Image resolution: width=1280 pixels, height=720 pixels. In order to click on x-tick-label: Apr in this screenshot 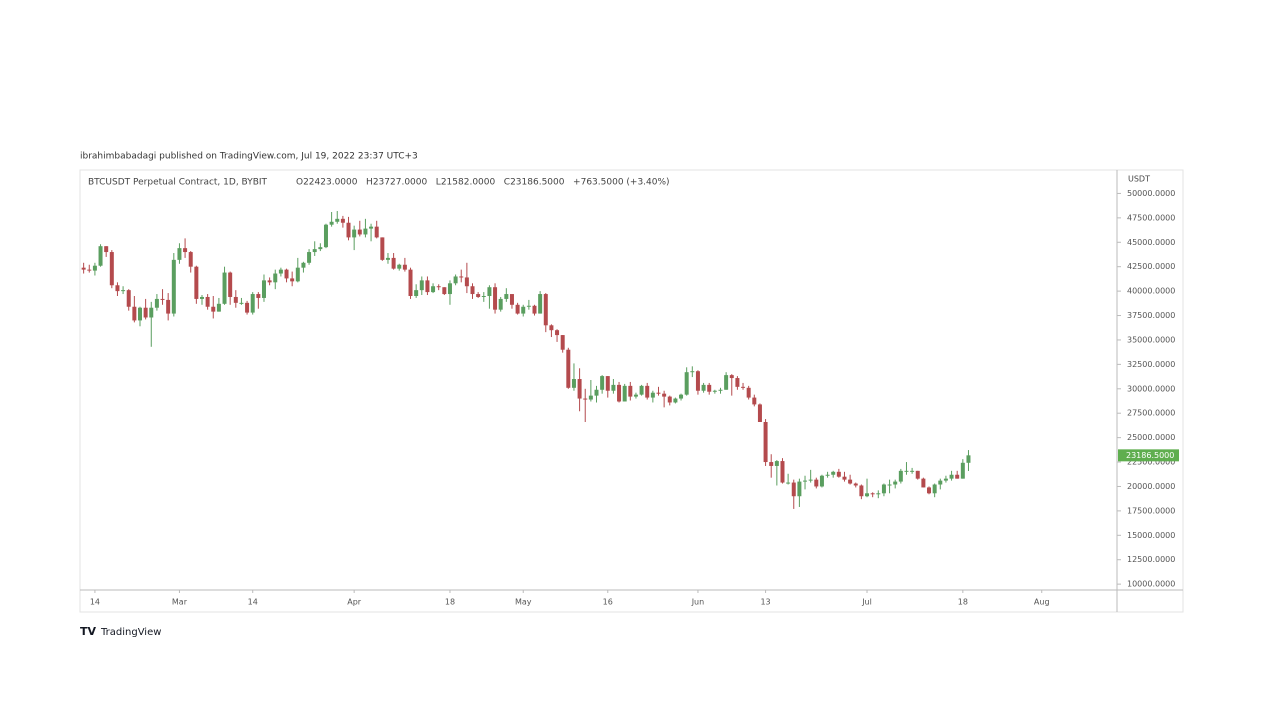, I will do `click(354, 602)`.